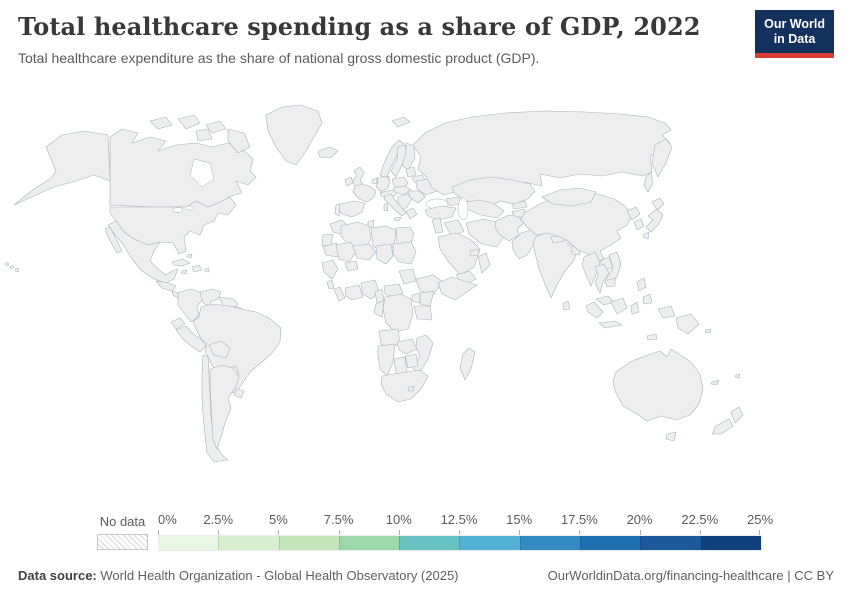  Describe the element at coordinates (641, 284) in the screenshot. I see `country-philippines-luzon` at that location.